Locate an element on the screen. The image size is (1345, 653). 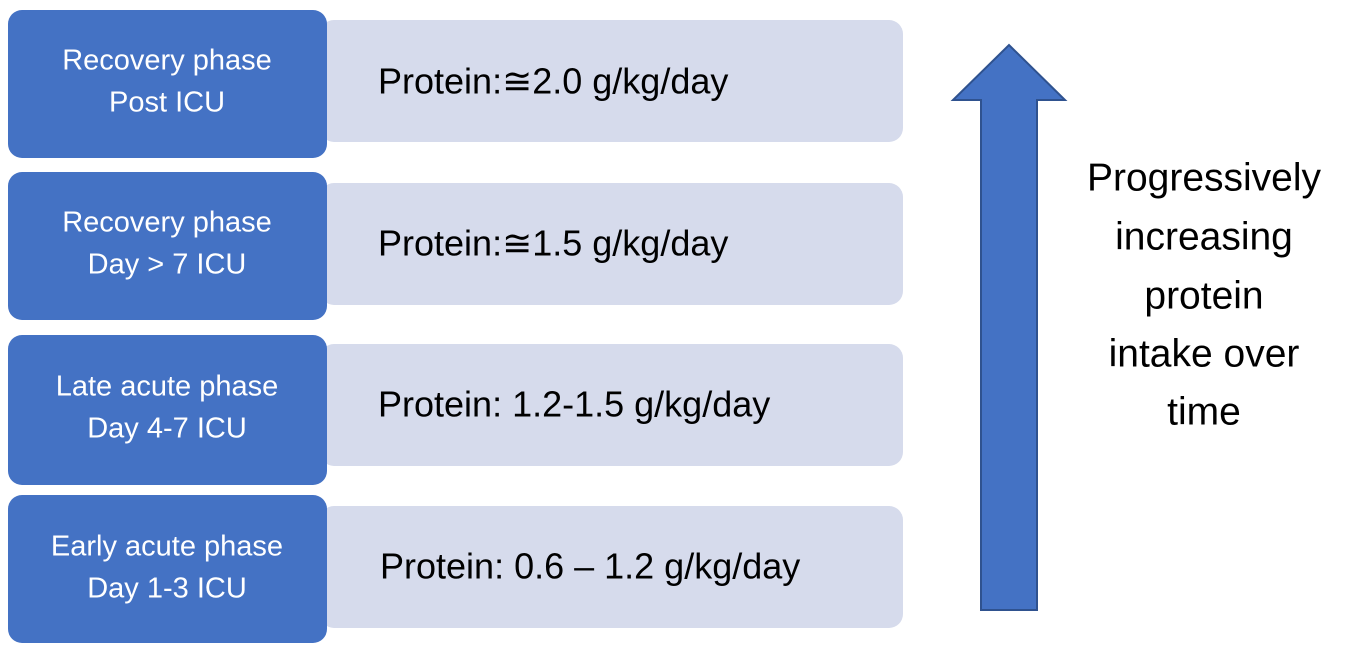
arrow-label: increasing is located at coordinates (1204, 236).